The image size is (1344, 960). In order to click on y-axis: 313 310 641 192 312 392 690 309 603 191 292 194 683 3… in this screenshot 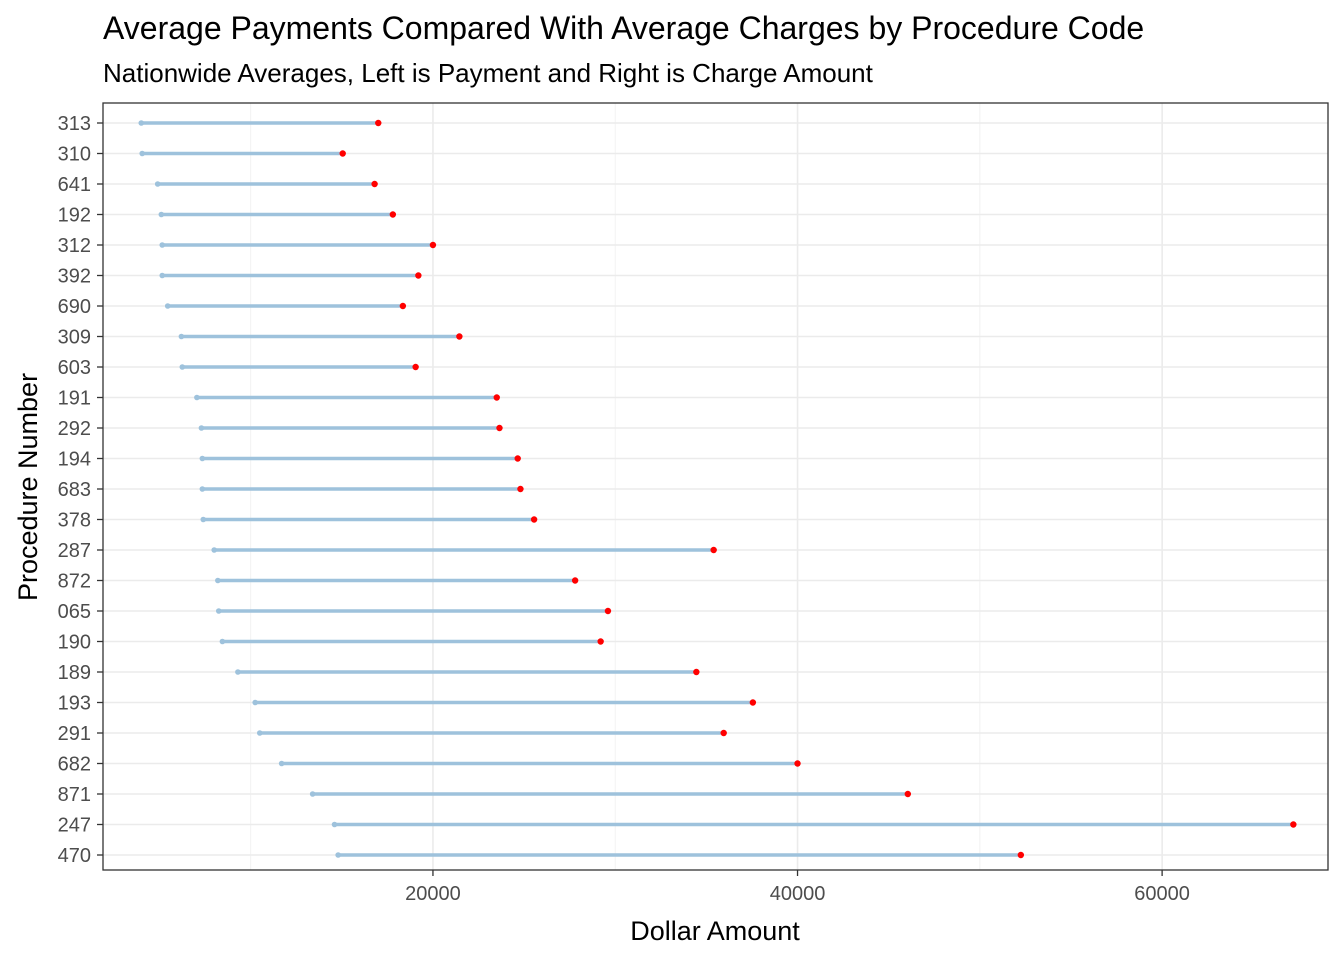, I will do `click(80, 490)`.